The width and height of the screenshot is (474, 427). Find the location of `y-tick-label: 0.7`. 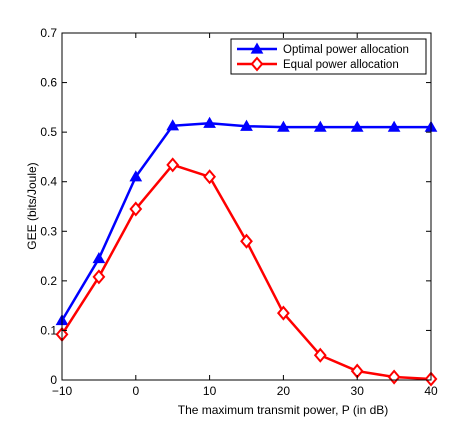

y-tick-label: 0.7 is located at coordinates (48, 33).